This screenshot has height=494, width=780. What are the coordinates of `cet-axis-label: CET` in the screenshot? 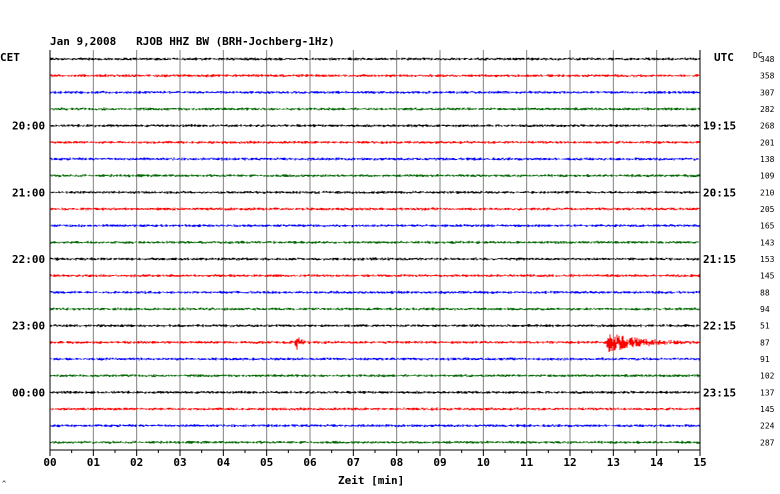 It's located at (10, 57).